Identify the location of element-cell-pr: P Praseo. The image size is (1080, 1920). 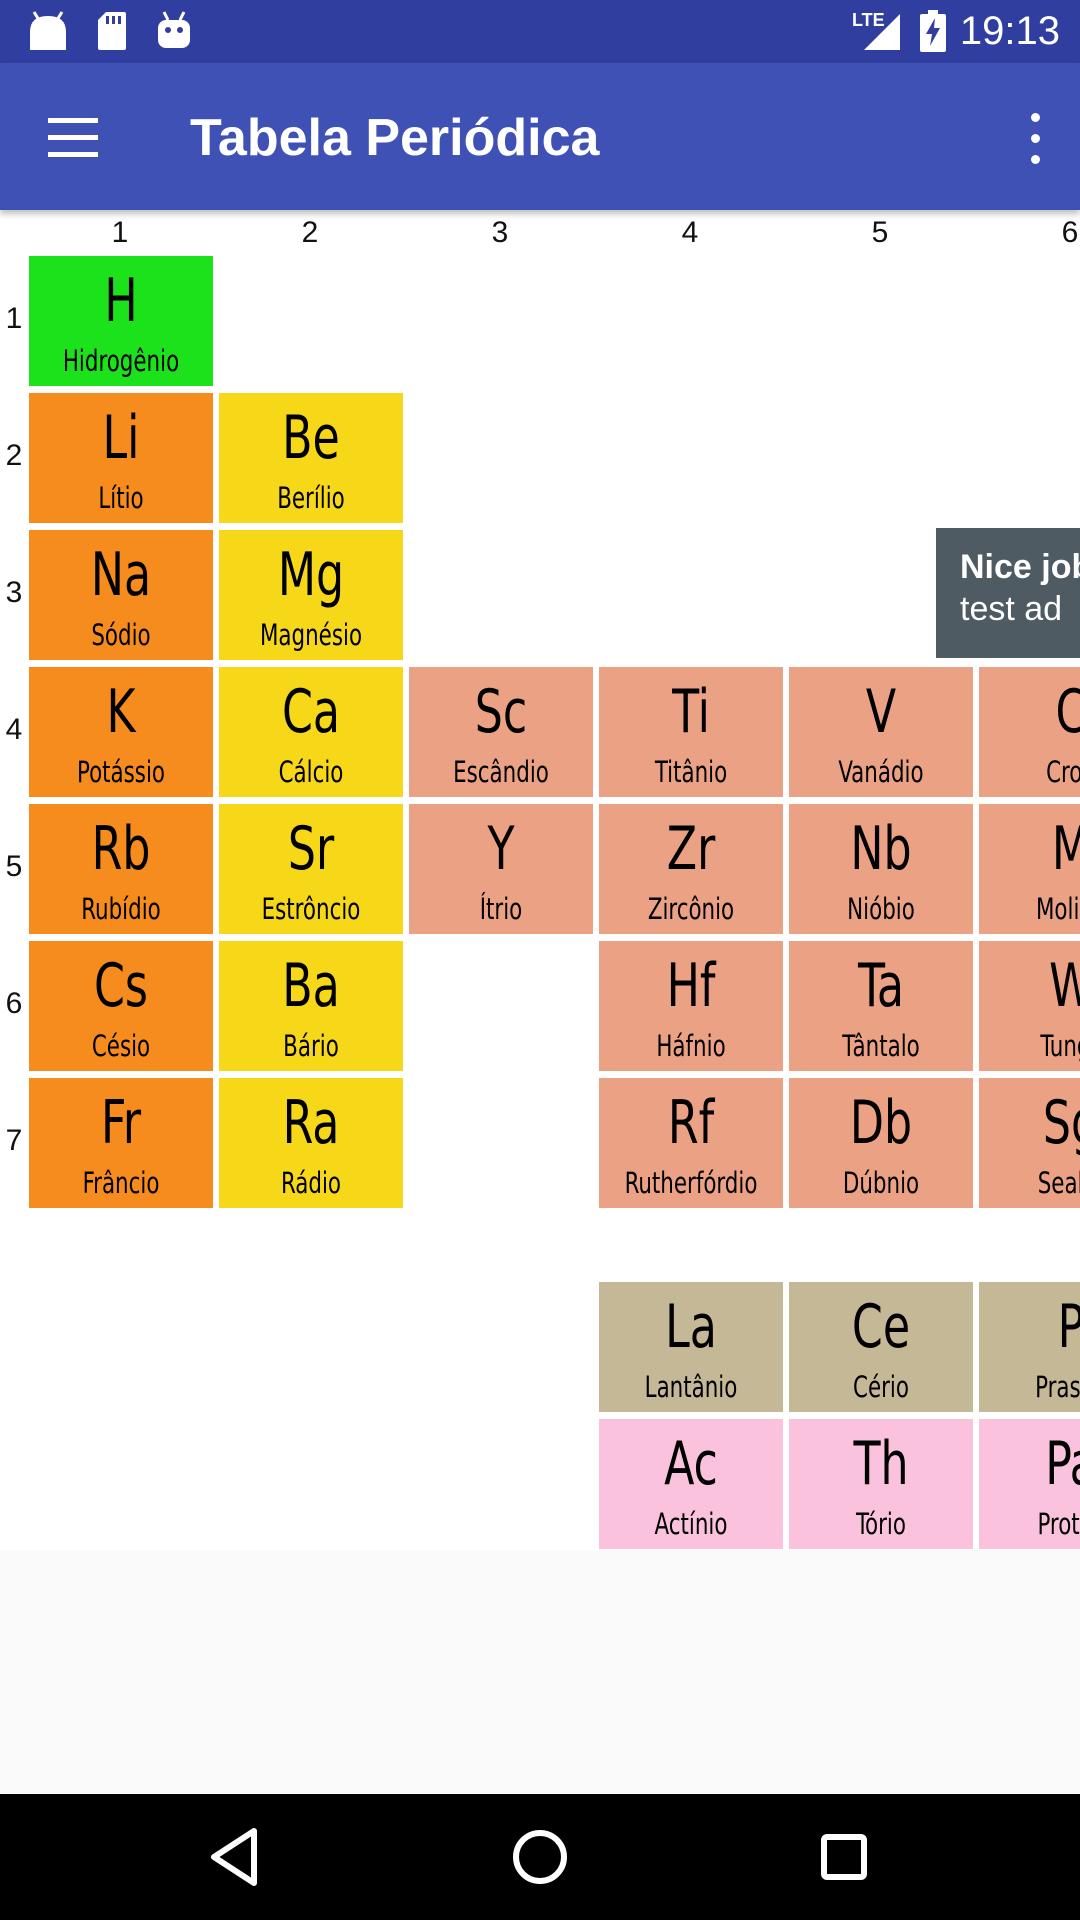
(1029, 1347).